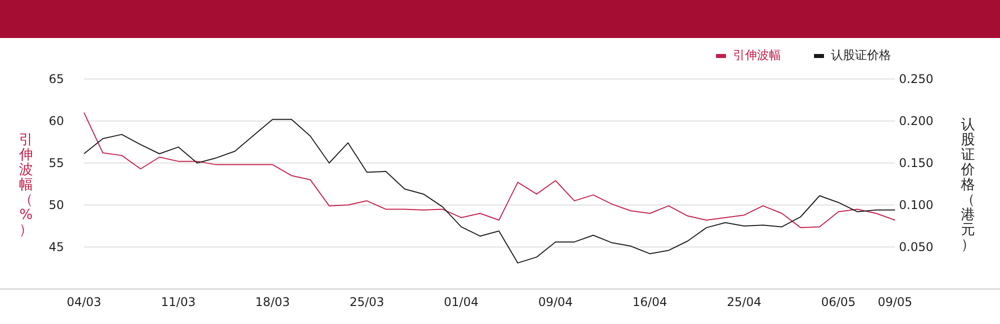  What do you see at coordinates (916, 79) in the screenshot?
I see `y2-tick-label: 0.250` at bounding box center [916, 79].